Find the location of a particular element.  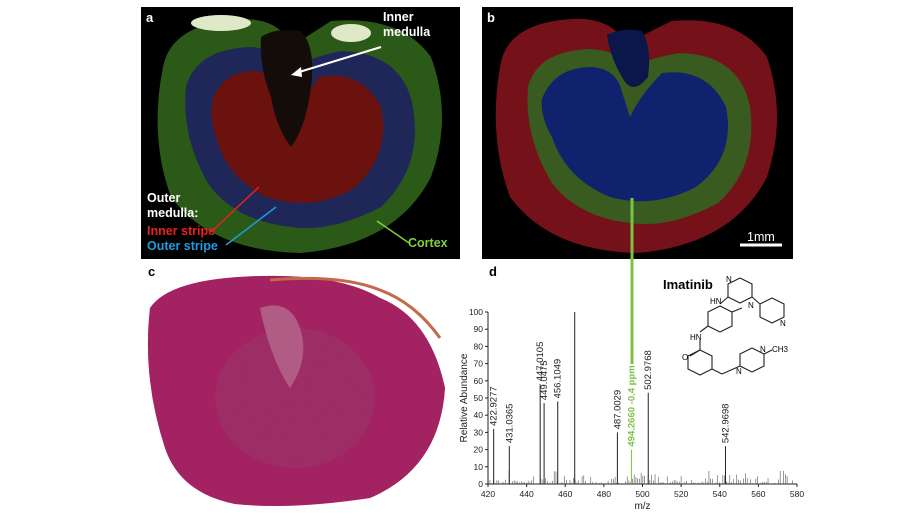

peak-label: 487.0029 is located at coordinates (617, 410).